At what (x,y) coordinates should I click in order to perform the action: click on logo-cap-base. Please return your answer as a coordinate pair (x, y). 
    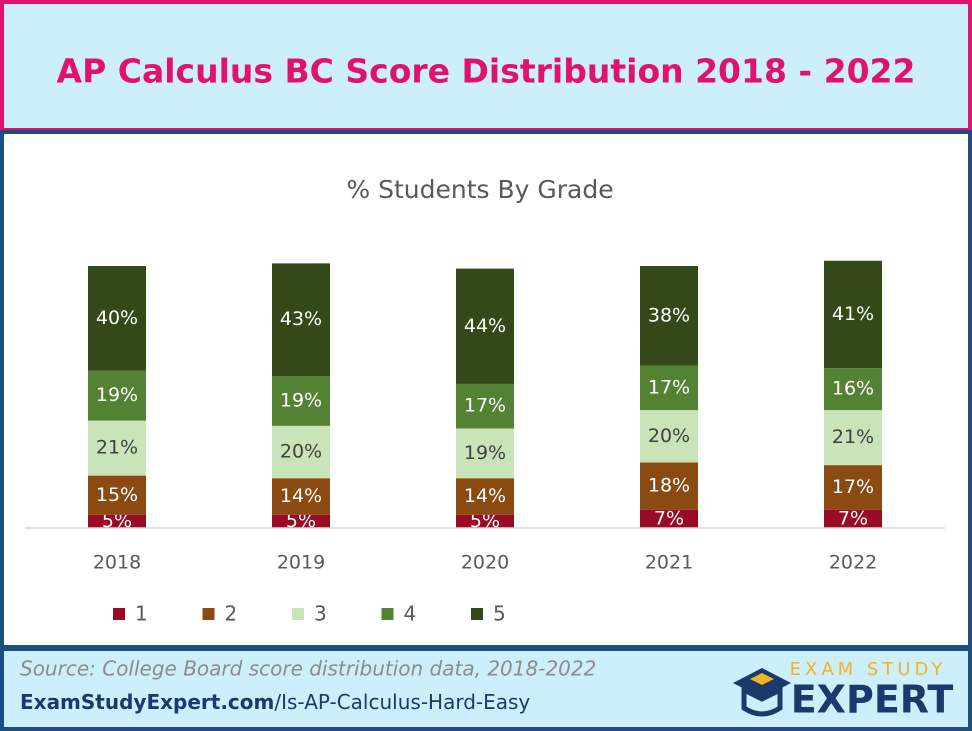
    Looking at the image, I should click on (762, 701).